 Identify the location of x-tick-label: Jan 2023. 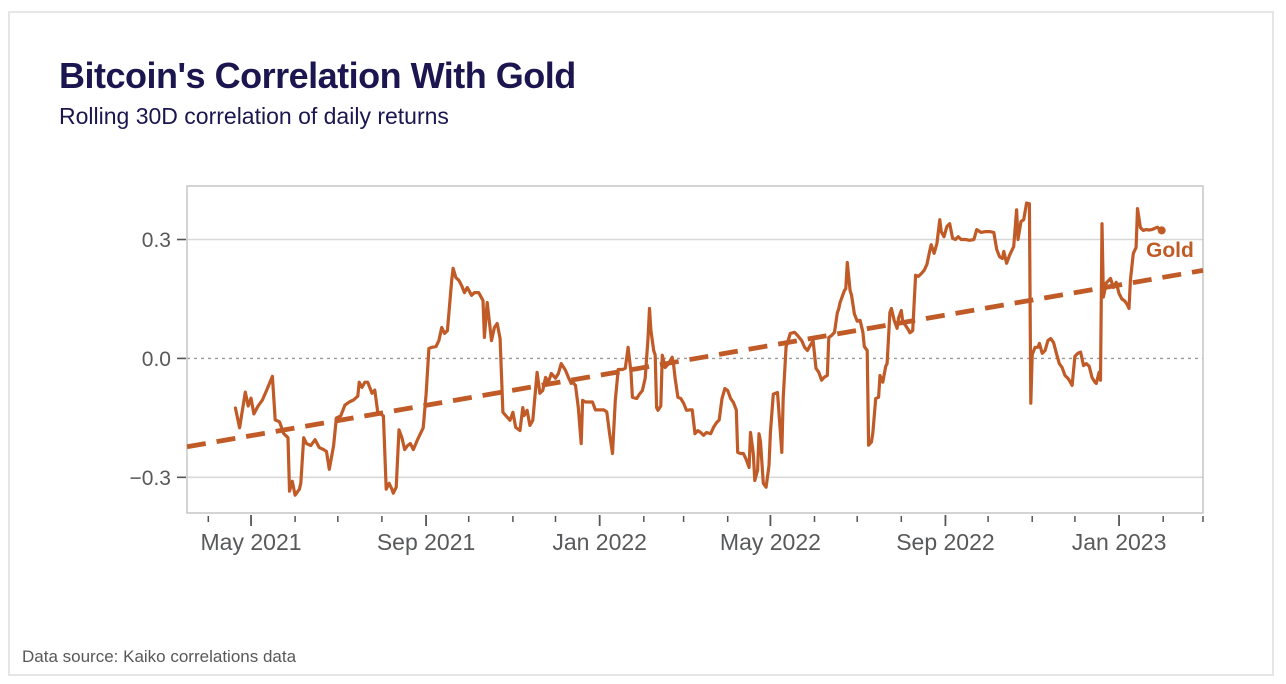
(1119, 542).